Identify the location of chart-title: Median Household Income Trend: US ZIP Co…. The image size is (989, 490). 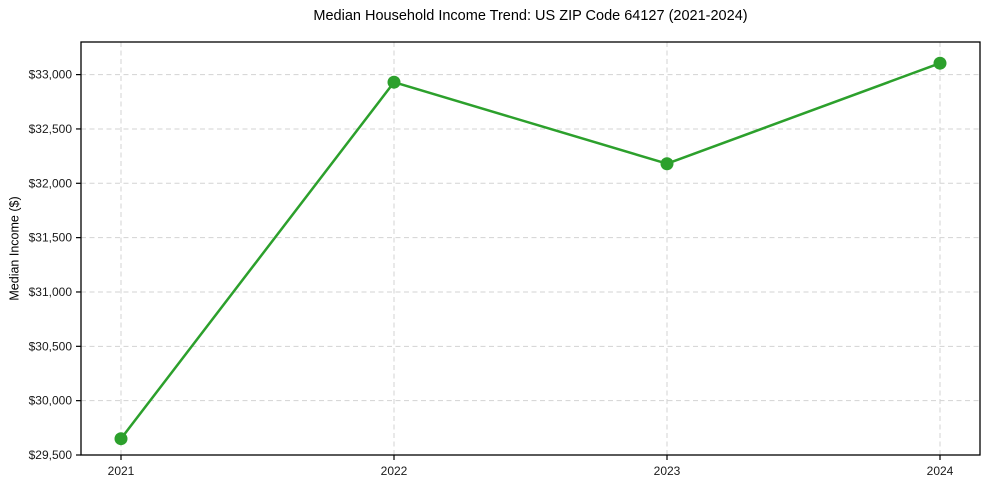
(530, 16).